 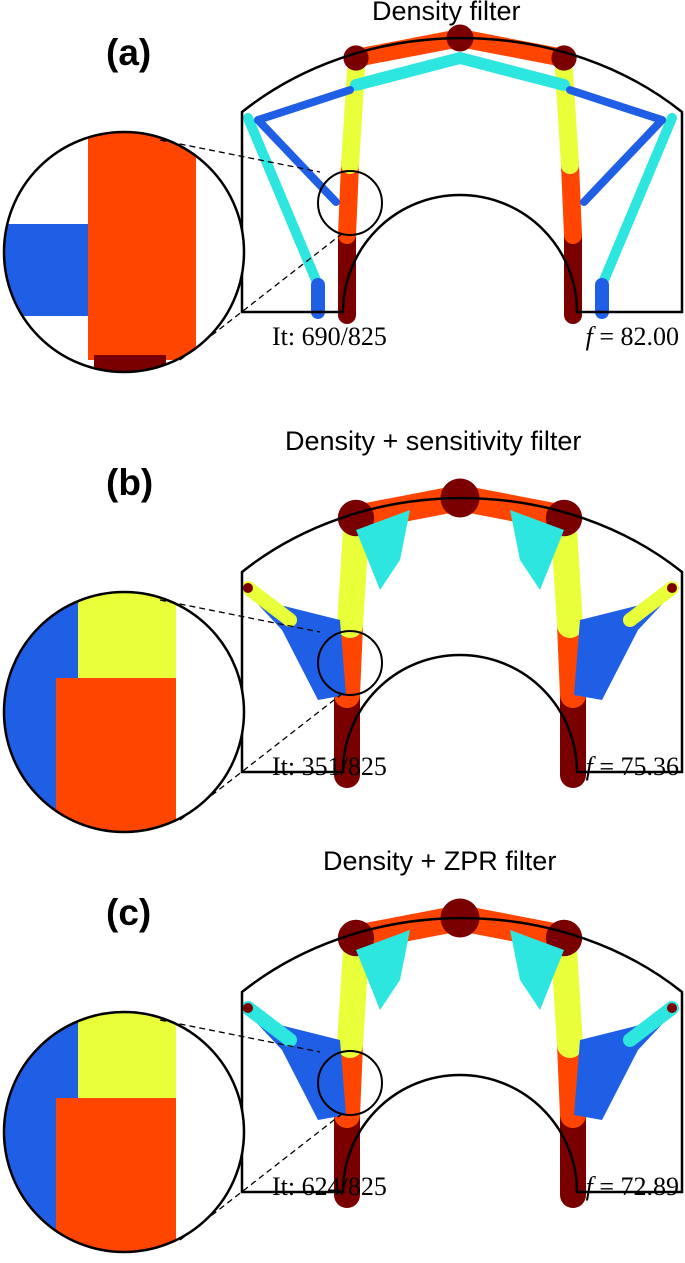 I want to click on panel-a-iteration: It: 690/825, so click(x=329, y=336).